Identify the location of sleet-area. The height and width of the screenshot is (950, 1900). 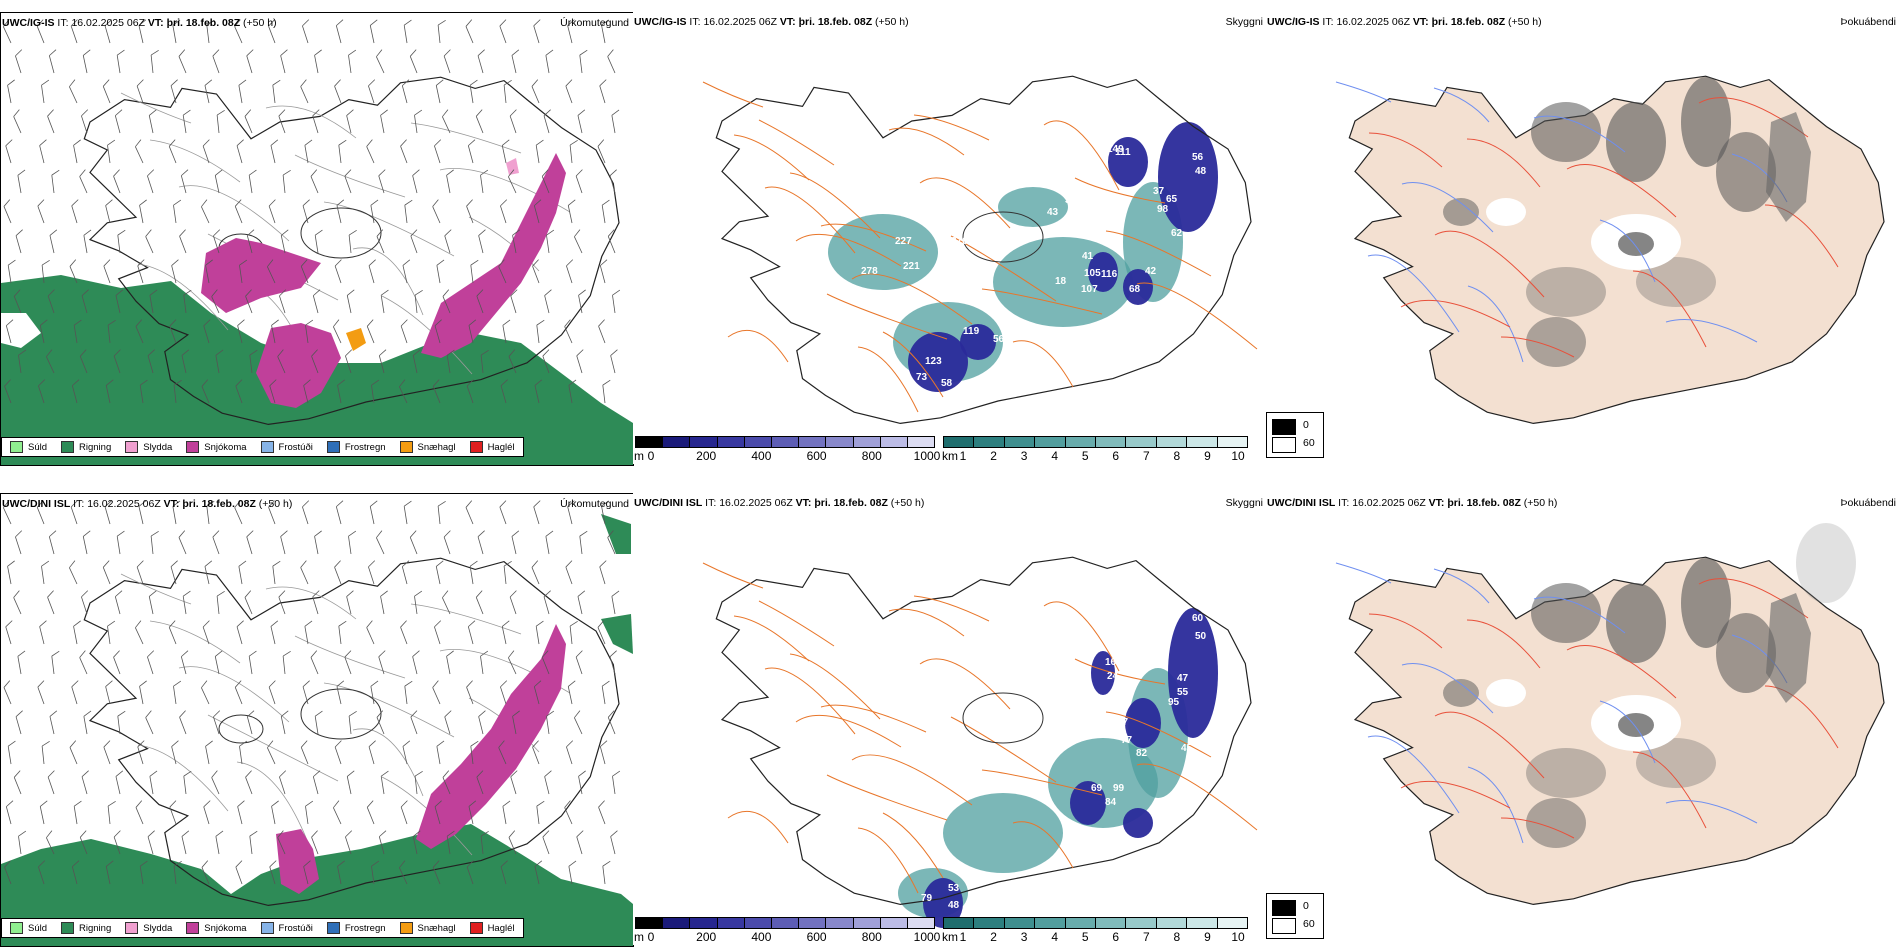
(512, 166).